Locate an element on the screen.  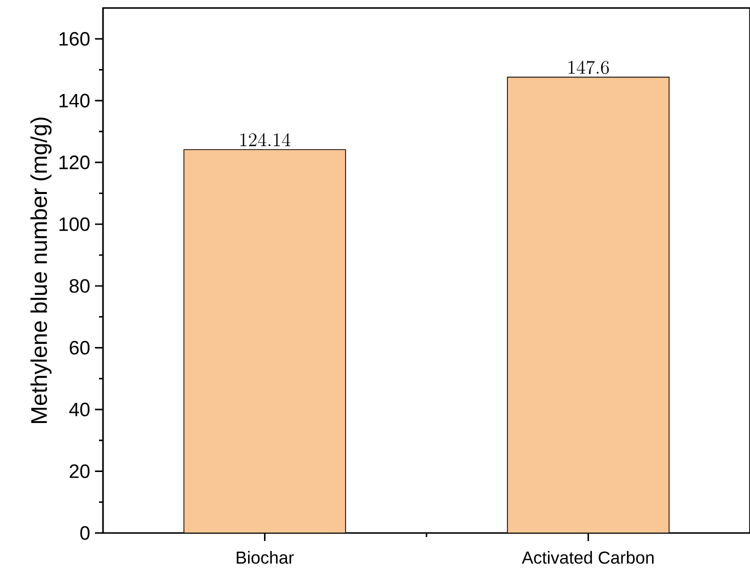
y-tick-label: 160 is located at coordinates (75, 39).